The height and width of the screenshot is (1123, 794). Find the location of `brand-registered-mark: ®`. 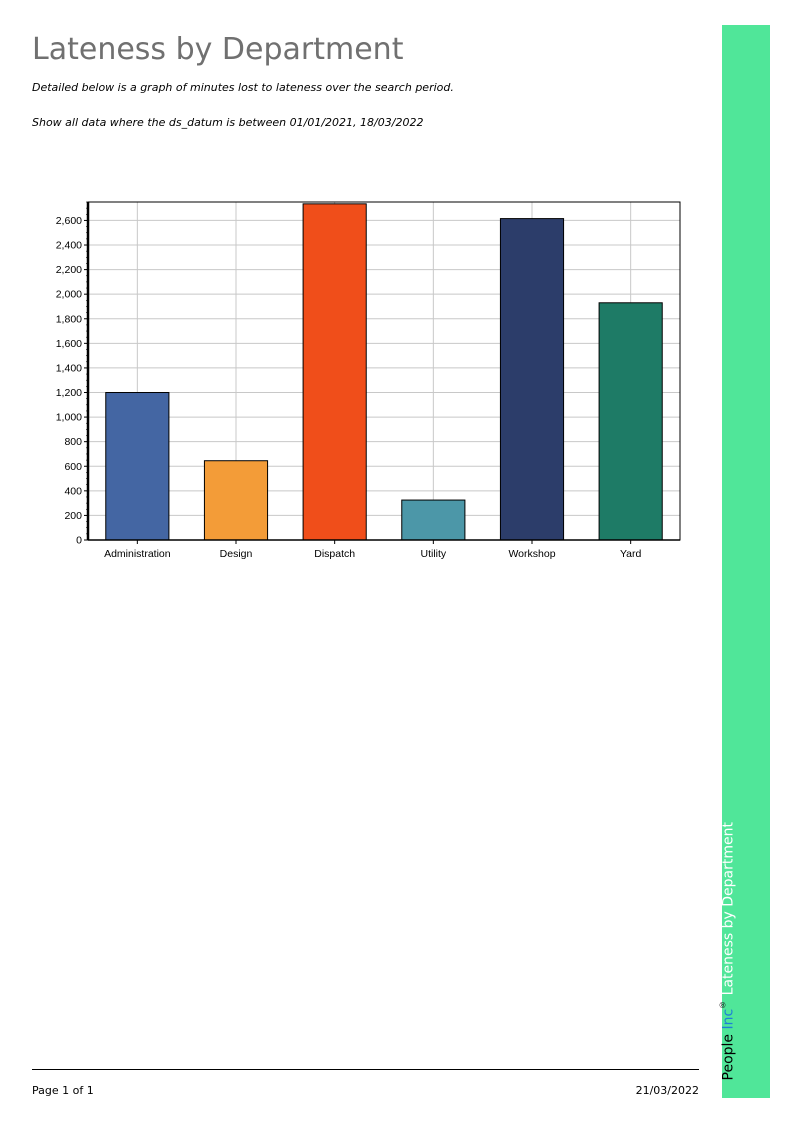

brand-registered-mark: ® is located at coordinates (723, 1004).